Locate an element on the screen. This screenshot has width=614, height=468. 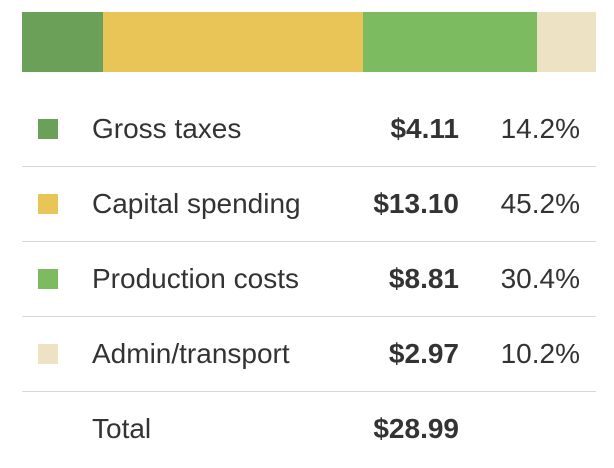
bar-segment-capital-spending is located at coordinates (233, 42).